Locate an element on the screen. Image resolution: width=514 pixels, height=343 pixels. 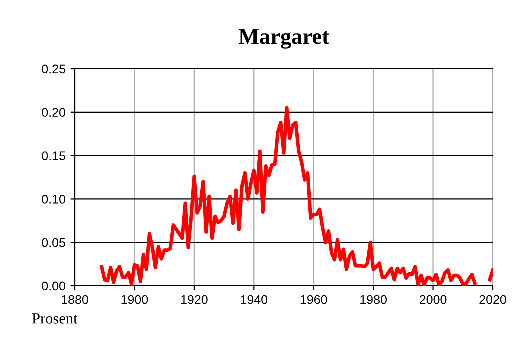
x-tick-label: 1940 is located at coordinates (254, 299).